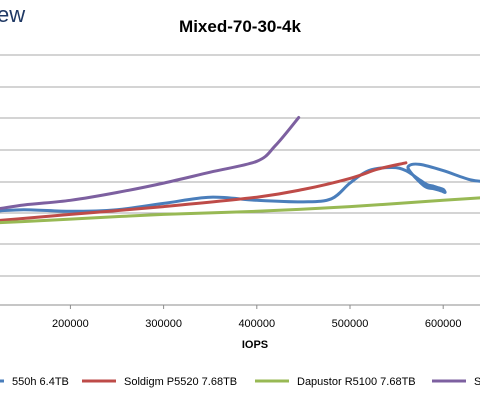 The image size is (480, 401). Describe the element at coordinates (443, 324) in the screenshot. I see `x-tick-label-600000: 600000` at that location.